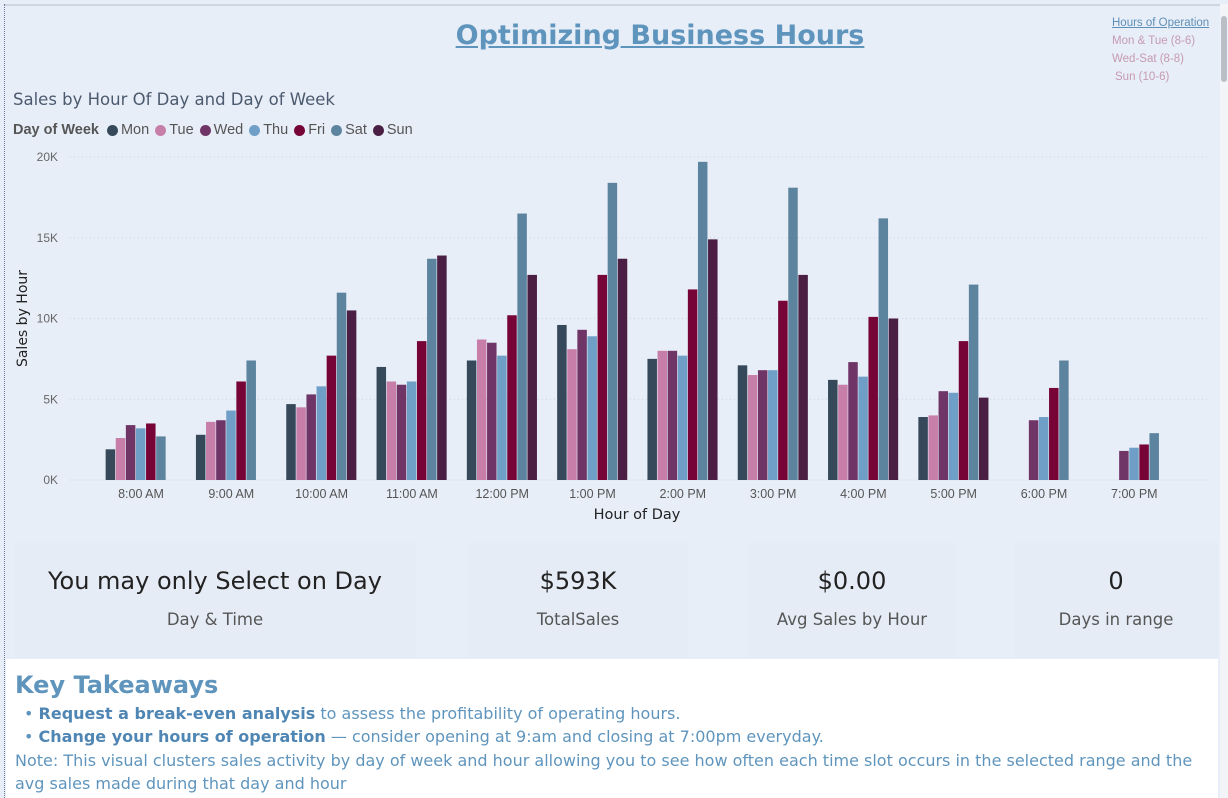 The image size is (1228, 798). Describe the element at coordinates (215, 600) in the screenshot. I see `card-selection-hint: You may only Select on Day Day & Time` at that location.